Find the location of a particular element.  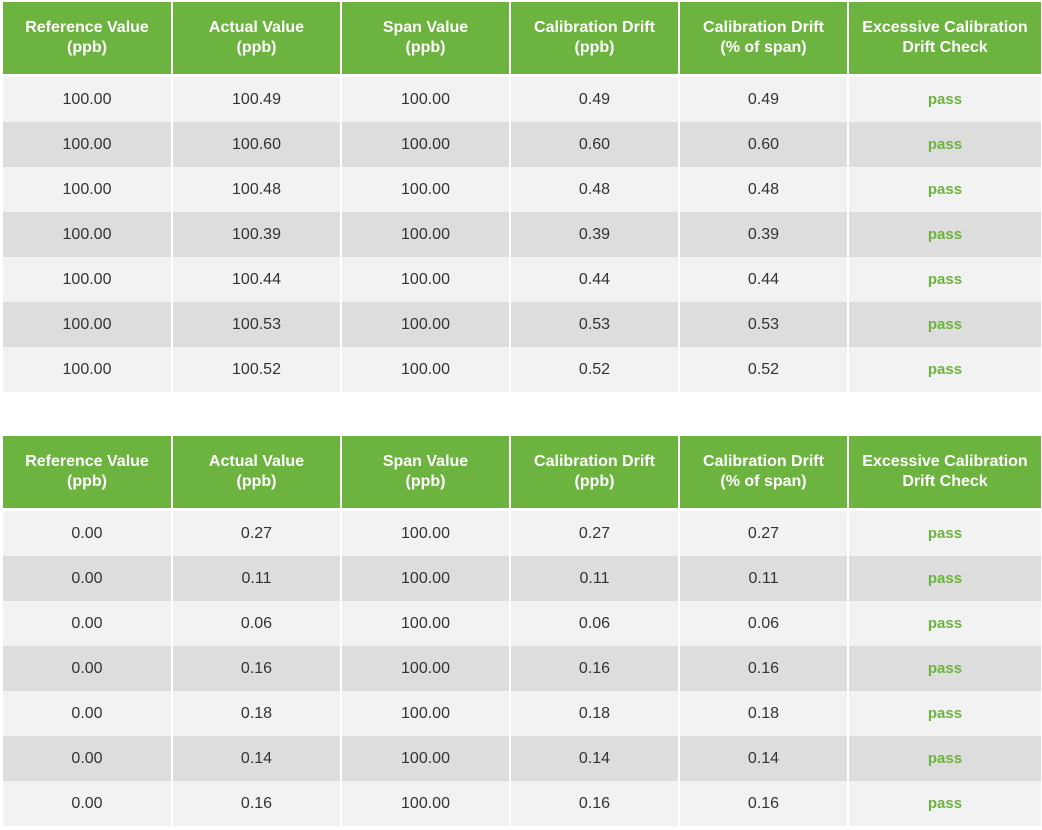

cell-calibration-drift-percent: 0.11 is located at coordinates (764, 578).